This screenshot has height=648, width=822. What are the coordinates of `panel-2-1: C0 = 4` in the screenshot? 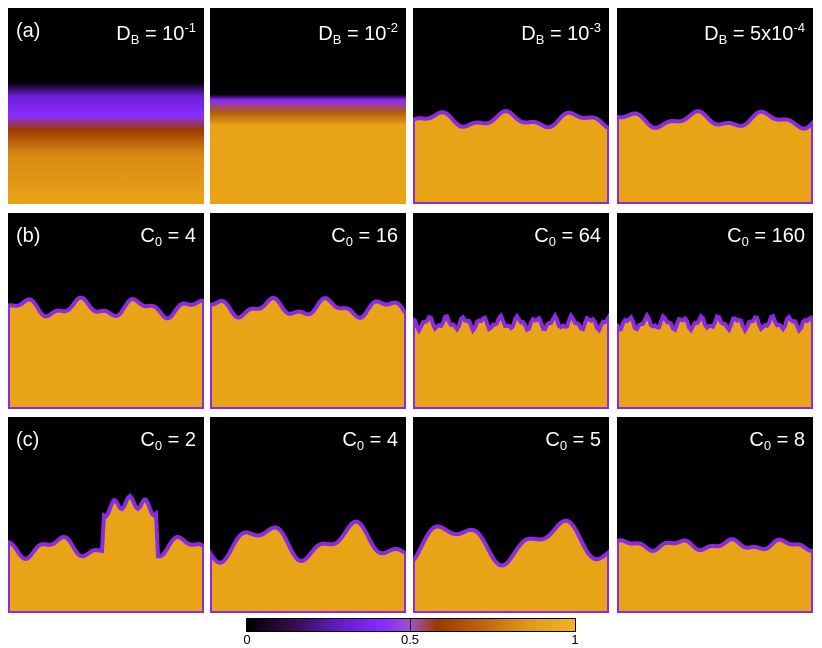 It's located at (308, 515).